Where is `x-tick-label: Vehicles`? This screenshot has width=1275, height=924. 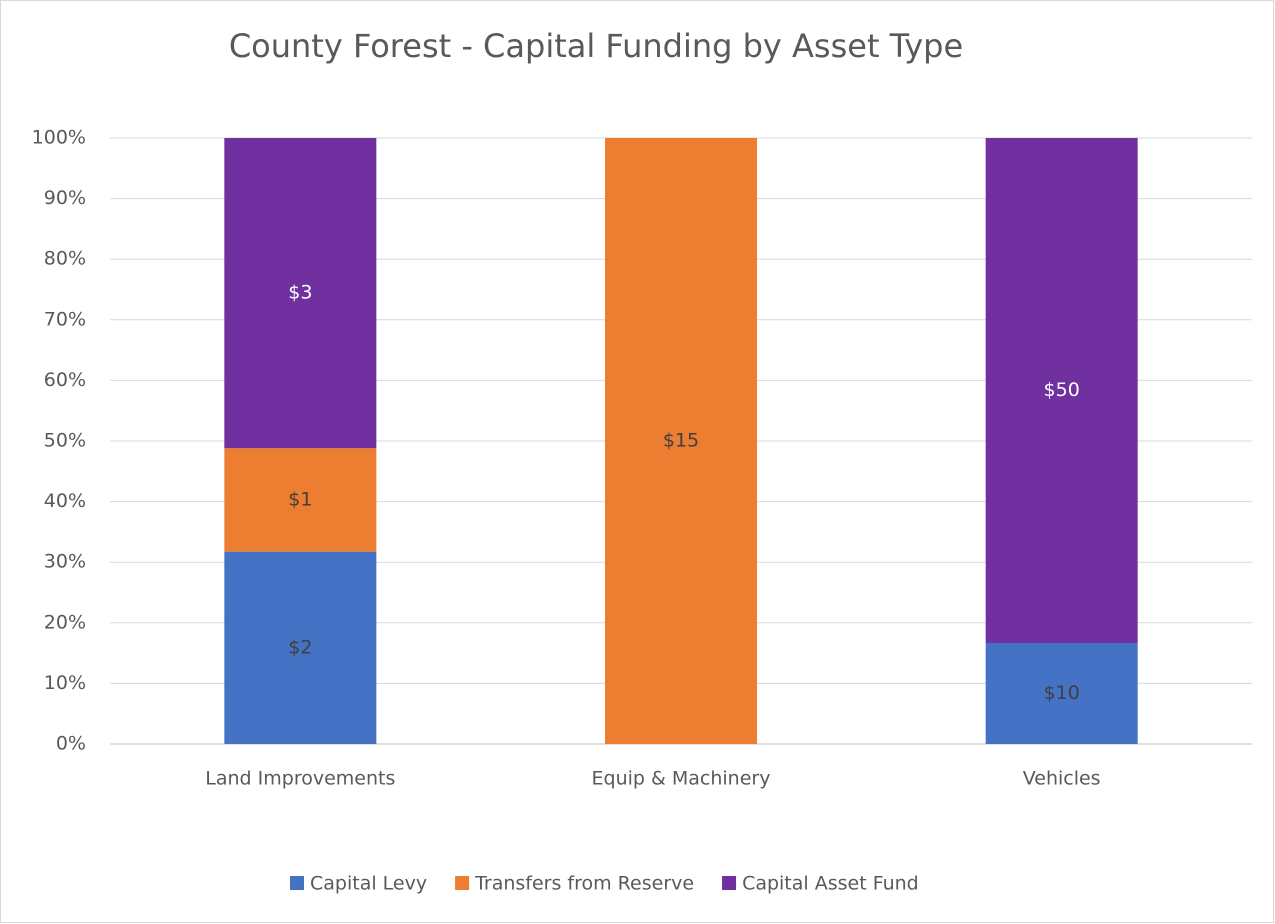
x-tick-label: Vehicles is located at coordinates (1062, 779).